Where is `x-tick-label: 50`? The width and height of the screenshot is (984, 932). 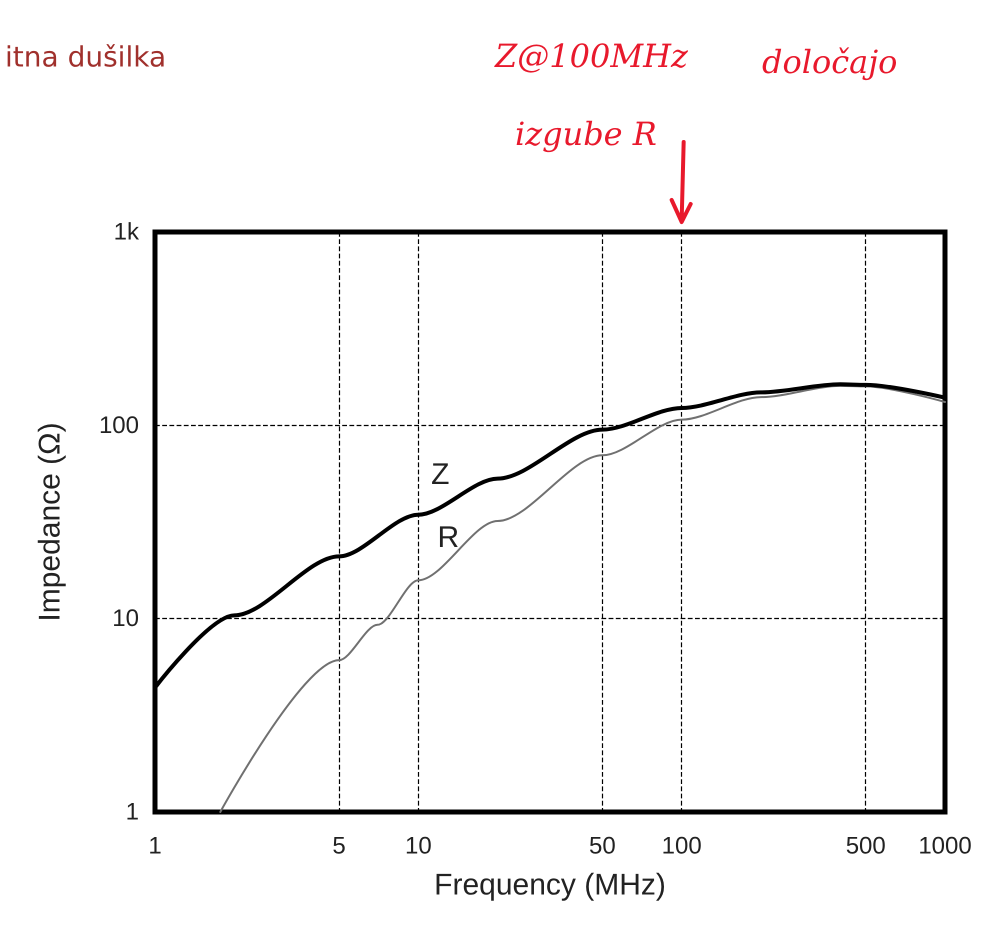
x-tick-label: 50 is located at coordinates (602, 846).